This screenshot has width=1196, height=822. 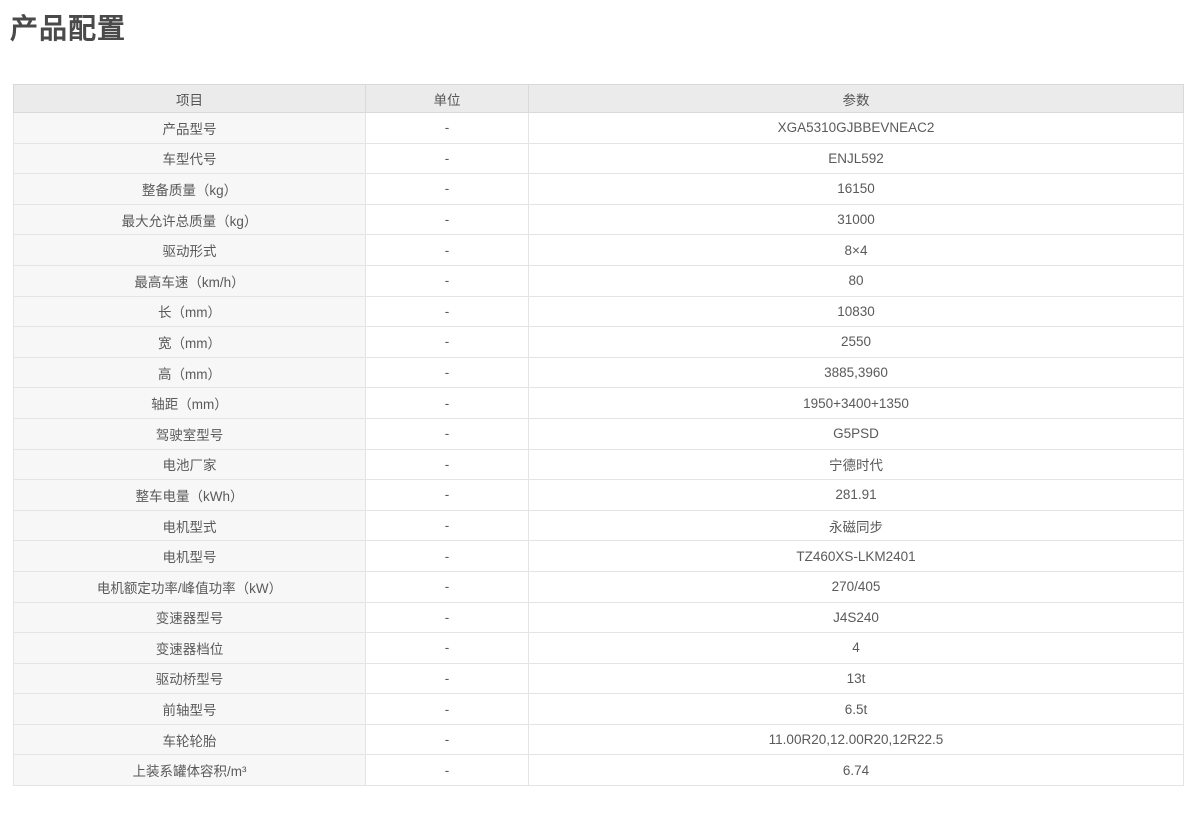 I want to click on table-row: 车型代号 - ENJL592, so click(x=598, y=158).